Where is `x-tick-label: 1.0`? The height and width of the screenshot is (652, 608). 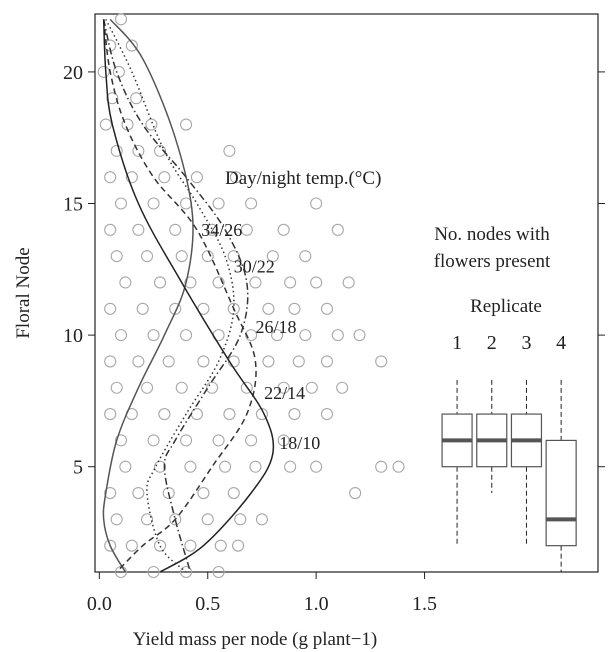 x-tick-label: 1.0 is located at coordinates (316, 604).